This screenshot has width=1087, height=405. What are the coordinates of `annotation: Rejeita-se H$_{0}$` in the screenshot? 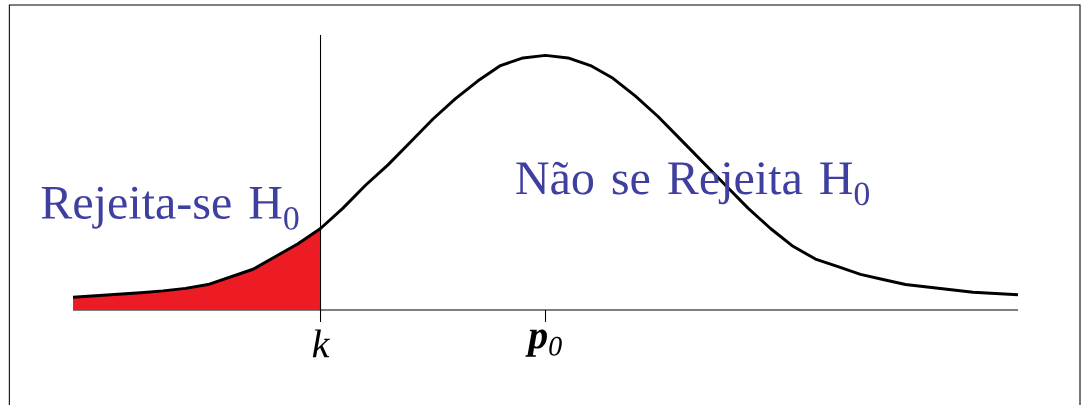 It's located at (170, 208).